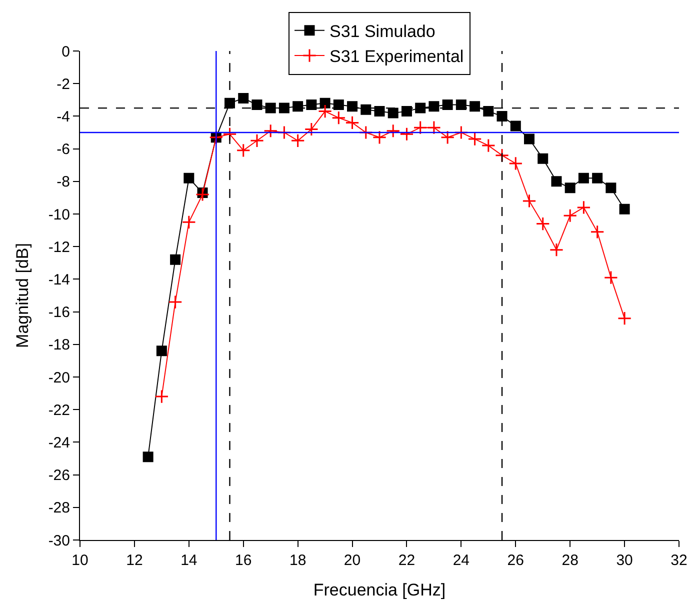 The height and width of the screenshot is (612, 699). Describe the element at coordinates (624, 560) in the screenshot. I see `x-tick-label: 30` at that location.